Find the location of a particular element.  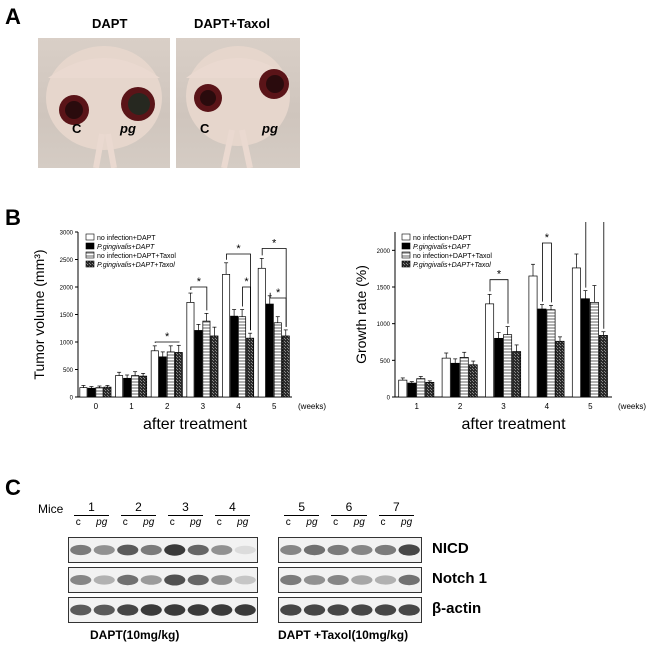

y-tick-label: 2500 is located at coordinates (67, 261).